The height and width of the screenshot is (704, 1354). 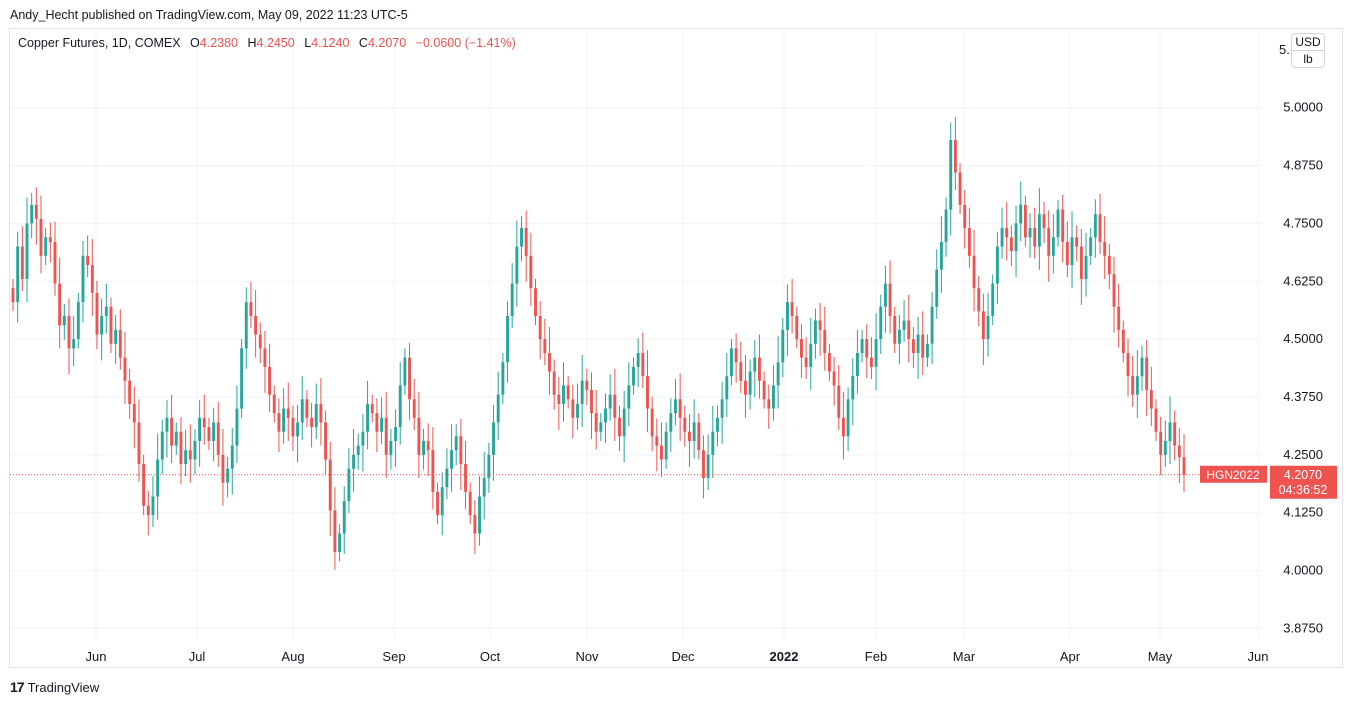 I want to click on x-tick-label: May, so click(x=1160, y=656).